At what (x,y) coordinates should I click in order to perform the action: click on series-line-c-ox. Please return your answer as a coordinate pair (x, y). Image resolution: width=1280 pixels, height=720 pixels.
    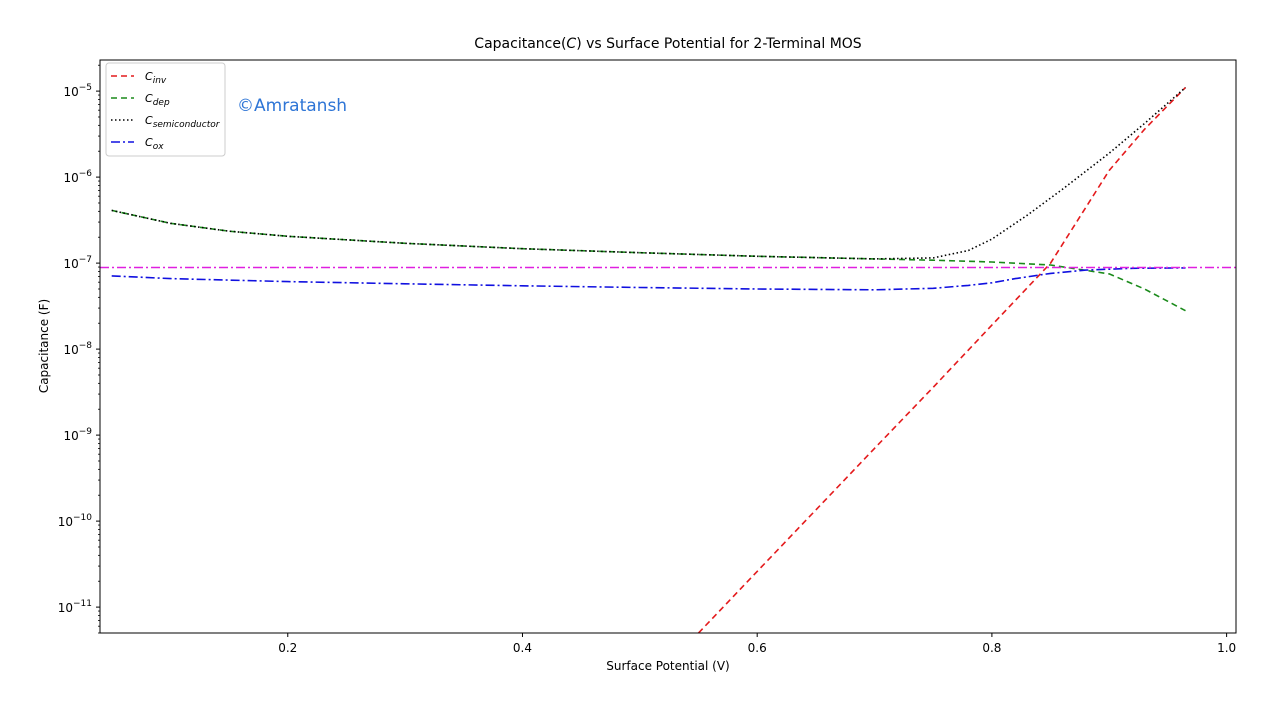
    Looking at the image, I should click on (648, 279).